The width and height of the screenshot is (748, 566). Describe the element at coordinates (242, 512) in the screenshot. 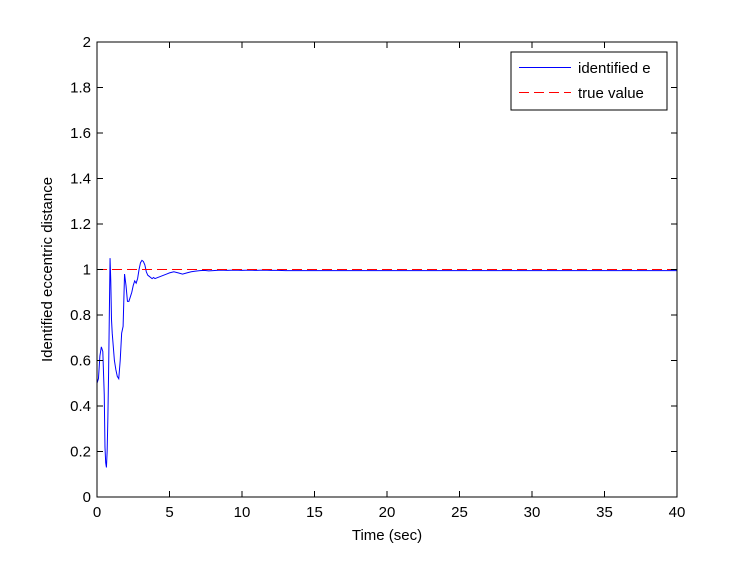

I see `x-tick-label: 10` at that location.